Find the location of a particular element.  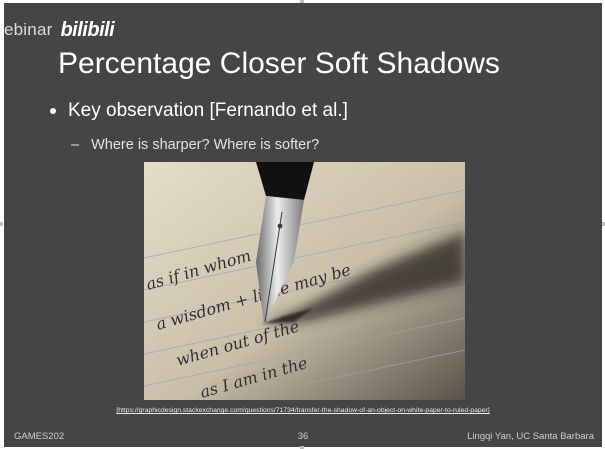

bullet-item: Key observation [Fernando et al.] is located at coordinates (199, 111).